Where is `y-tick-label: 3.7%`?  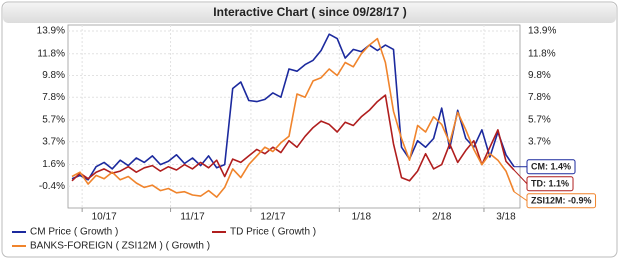 y-tick-label: 3.7% is located at coordinates (53, 141).